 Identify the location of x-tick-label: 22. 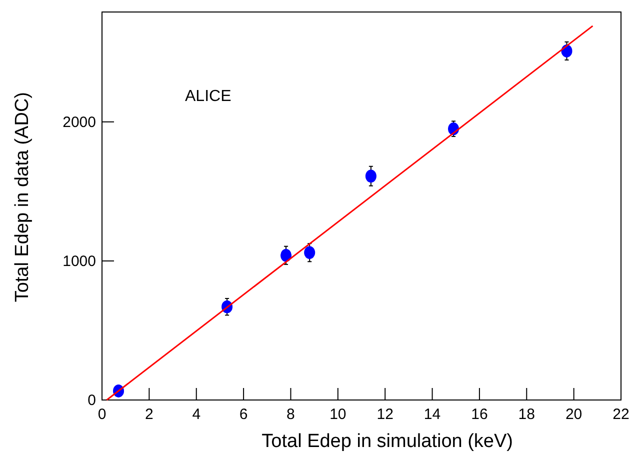
(620, 414).